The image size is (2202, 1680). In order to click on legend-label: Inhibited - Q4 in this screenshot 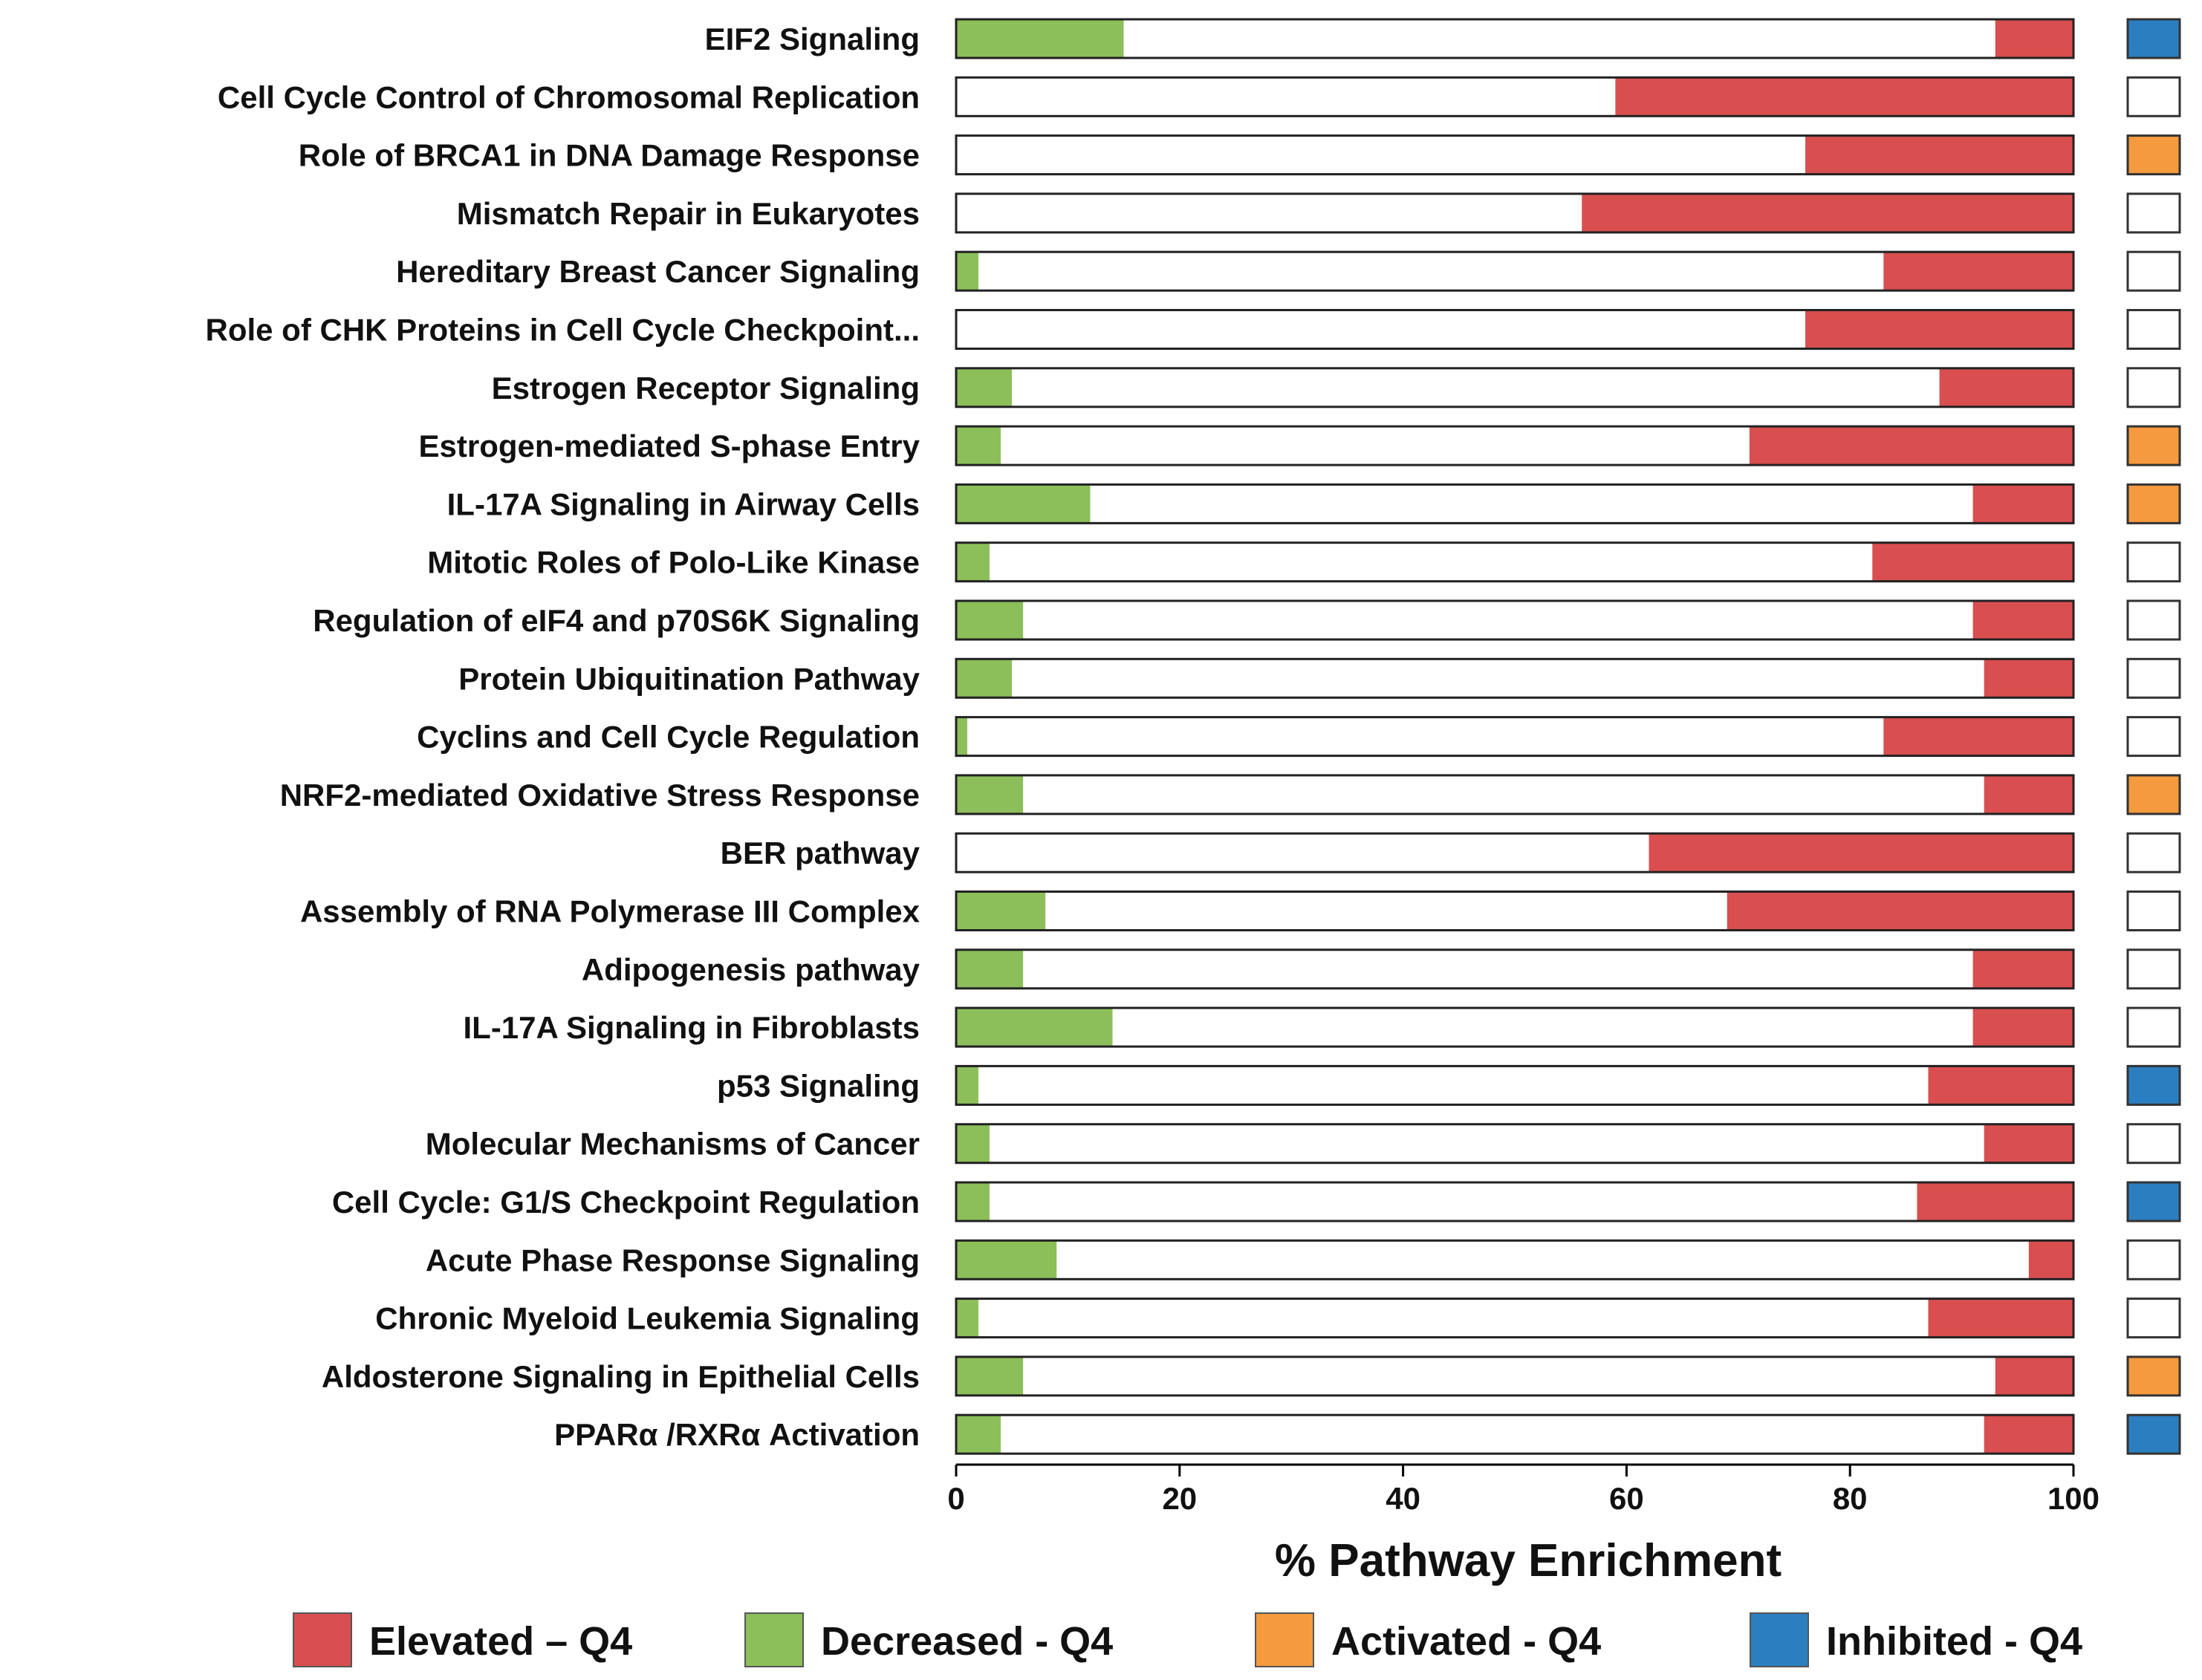, I will do `click(1954, 1642)`.